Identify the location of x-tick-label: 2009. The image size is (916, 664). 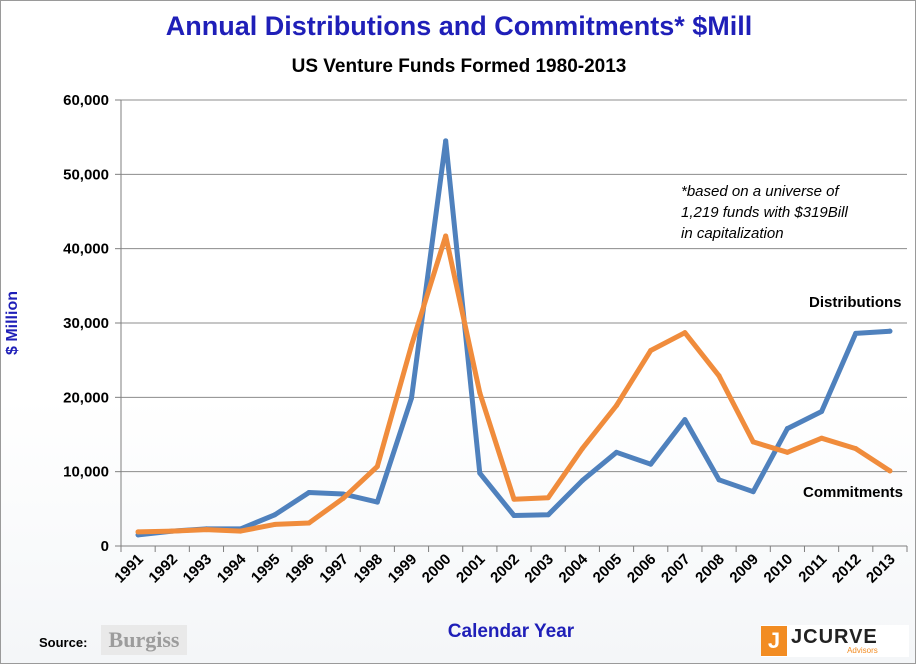
(744, 569).